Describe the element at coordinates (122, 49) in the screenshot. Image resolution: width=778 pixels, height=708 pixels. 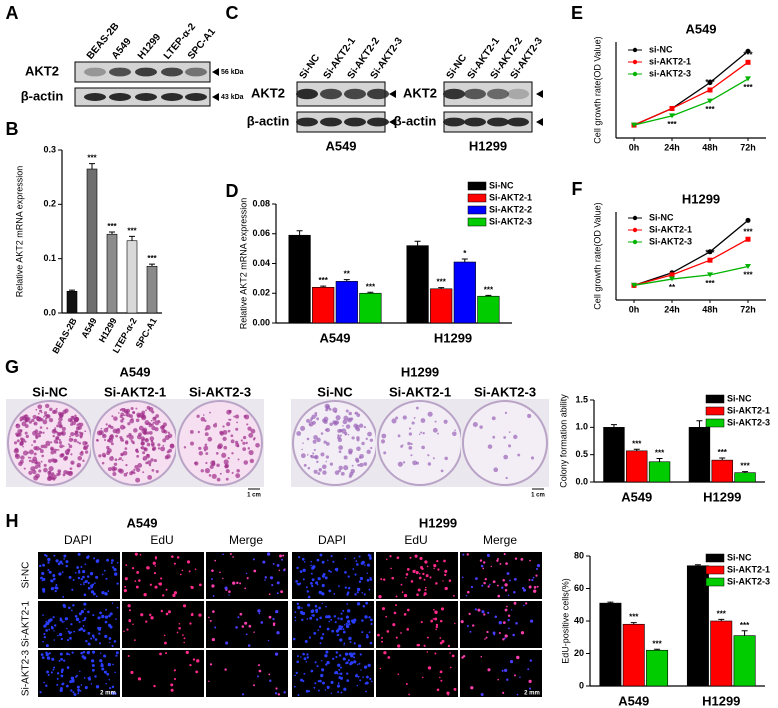
I see `label: A549` at that location.